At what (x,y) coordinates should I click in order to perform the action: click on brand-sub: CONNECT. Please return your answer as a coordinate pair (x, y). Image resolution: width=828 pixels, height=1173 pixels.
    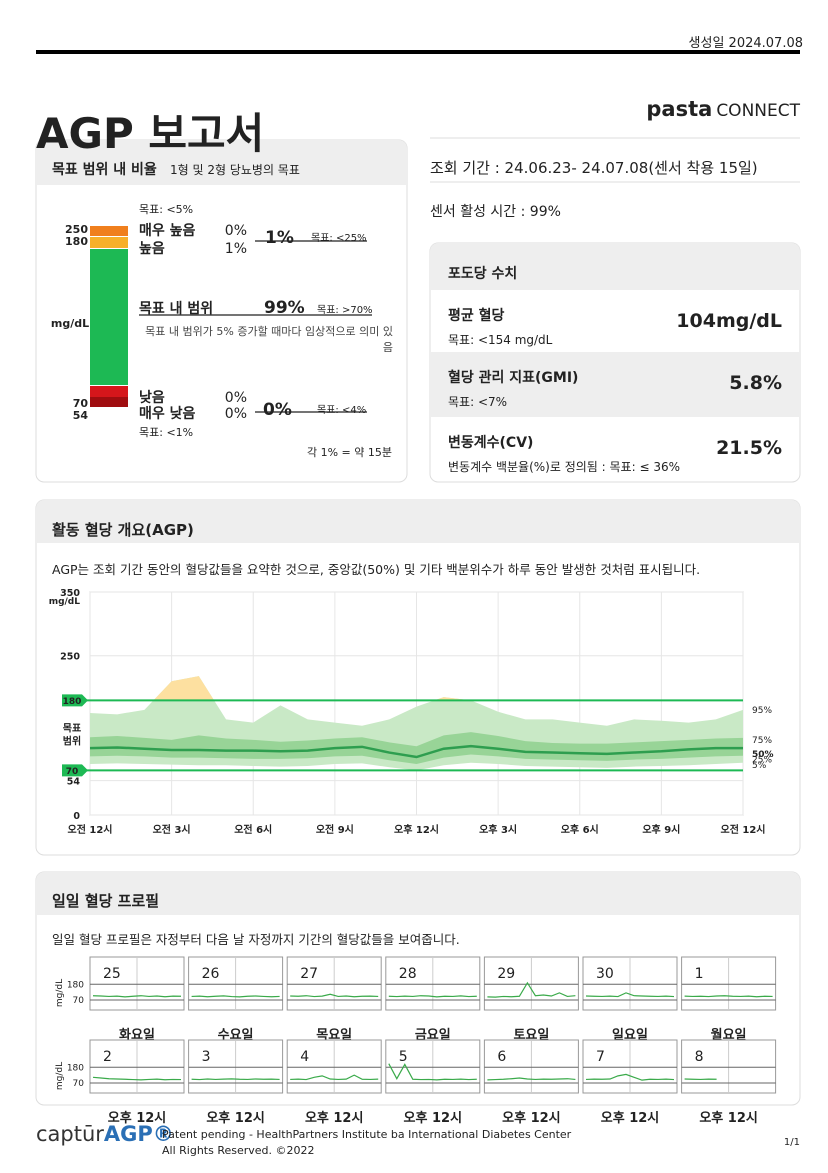
    Looking at the image, I should click on (758, 111).